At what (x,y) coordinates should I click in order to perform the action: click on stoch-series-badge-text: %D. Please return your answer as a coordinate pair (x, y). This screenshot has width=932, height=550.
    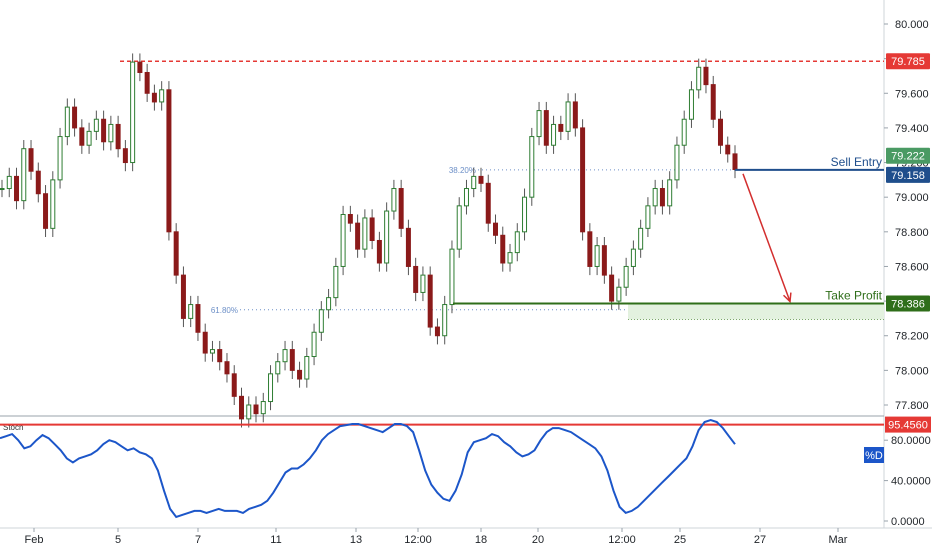
    Looking at the image, I should click on (874, 456).